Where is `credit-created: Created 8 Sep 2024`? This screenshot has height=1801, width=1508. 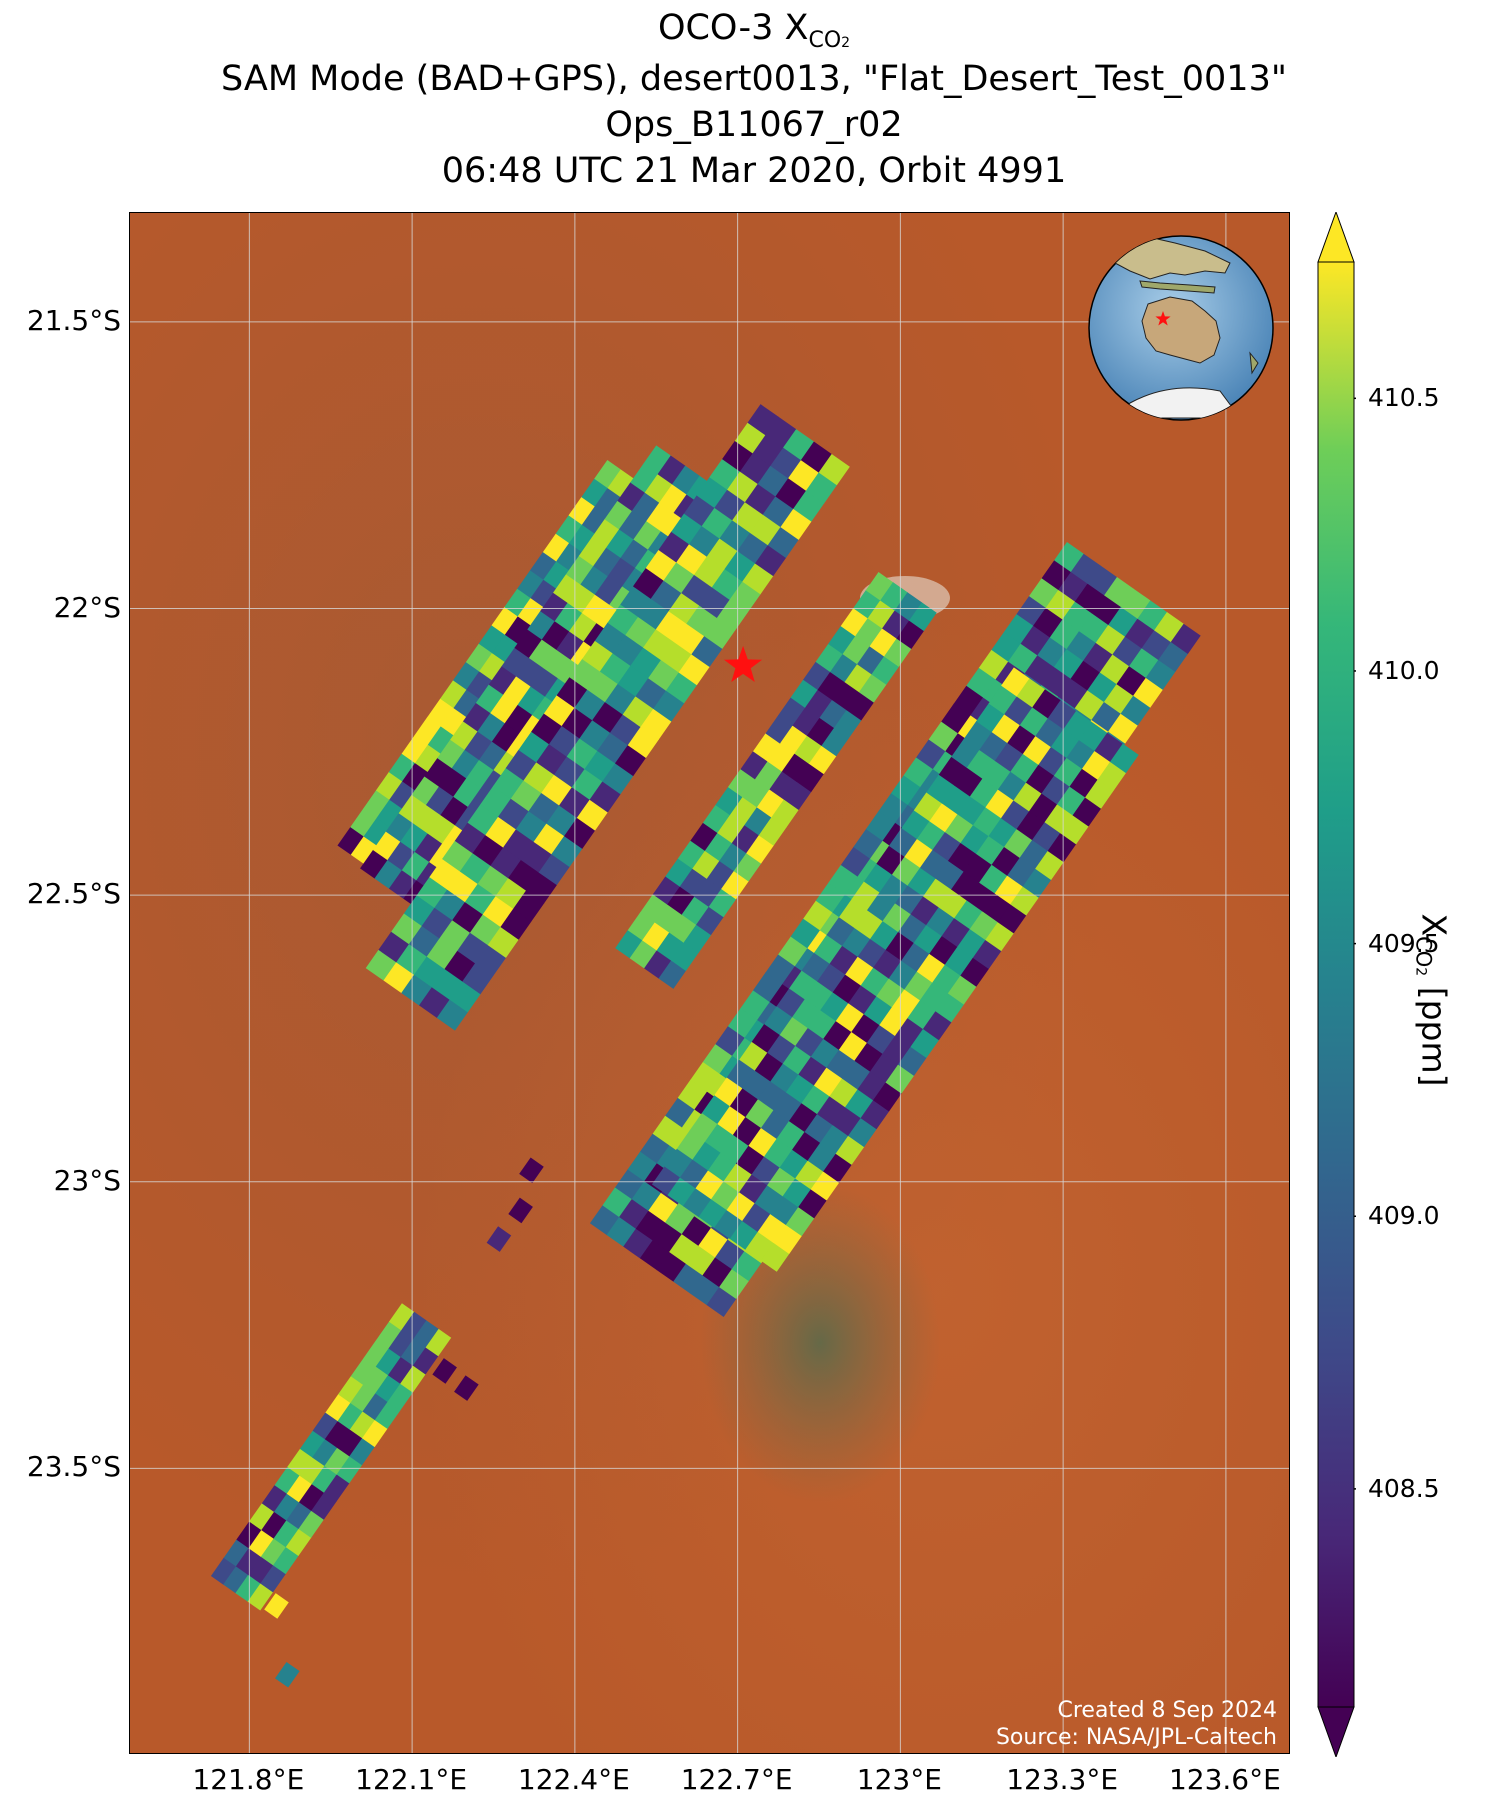
credit-created: Created 8 Sep 2024 is located at coordinates (1167, 1710).